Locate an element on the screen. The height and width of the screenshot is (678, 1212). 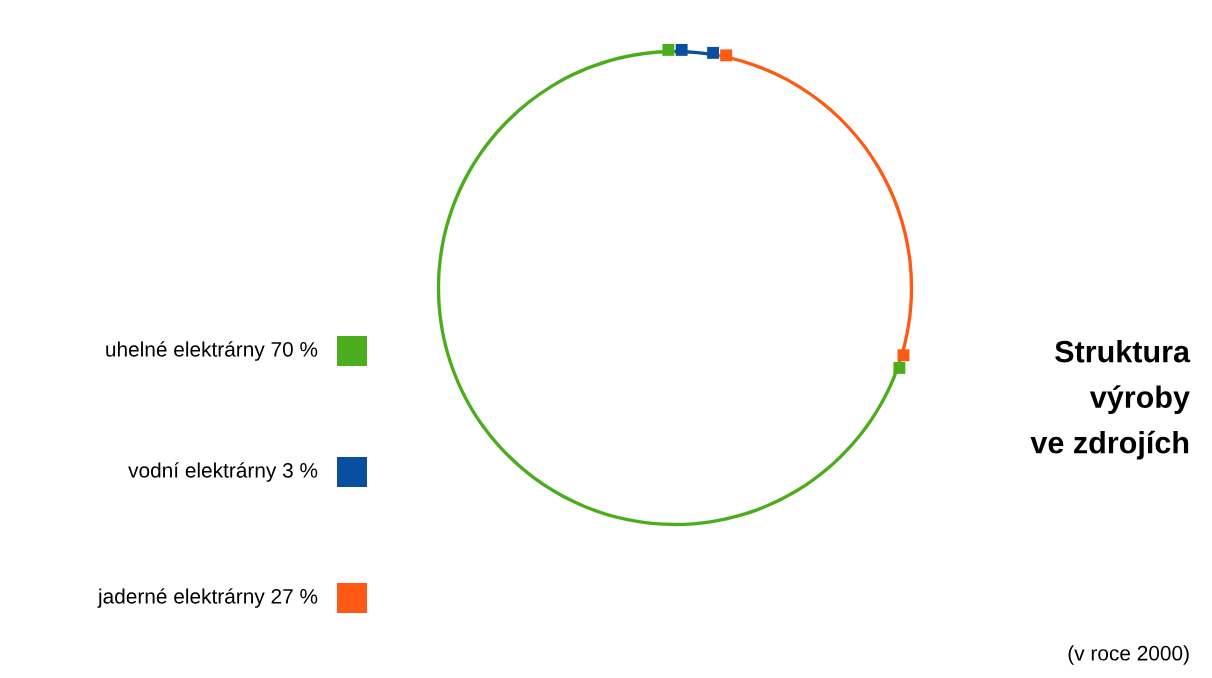
legend-label: jaderné elektrárny 27 % is located at coordinates (207, 598).